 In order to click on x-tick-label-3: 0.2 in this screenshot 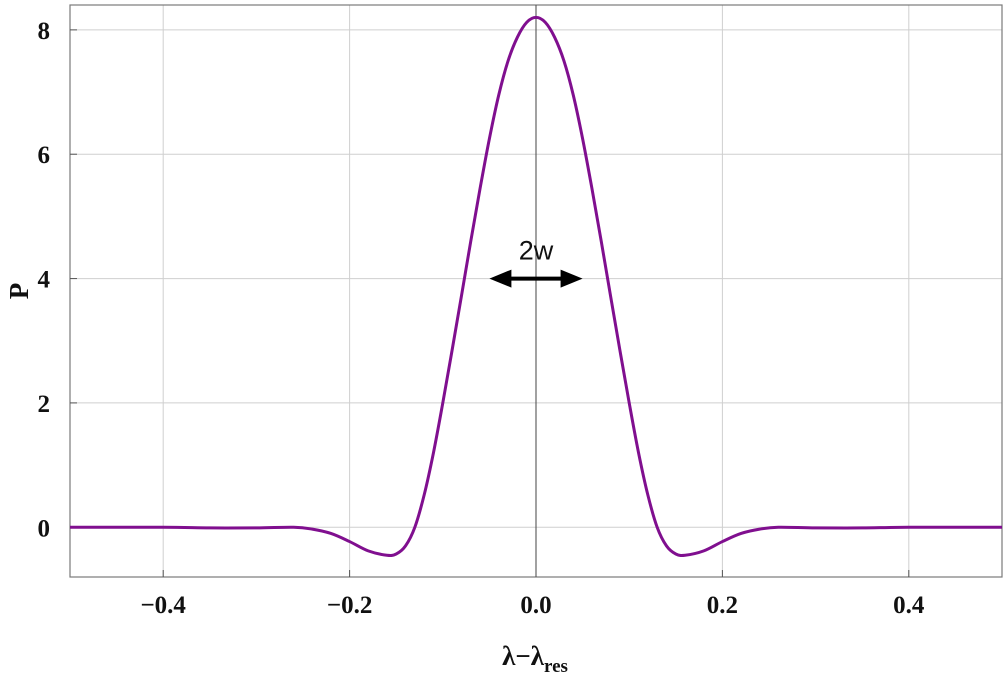, I will do `click(722, 605)`.